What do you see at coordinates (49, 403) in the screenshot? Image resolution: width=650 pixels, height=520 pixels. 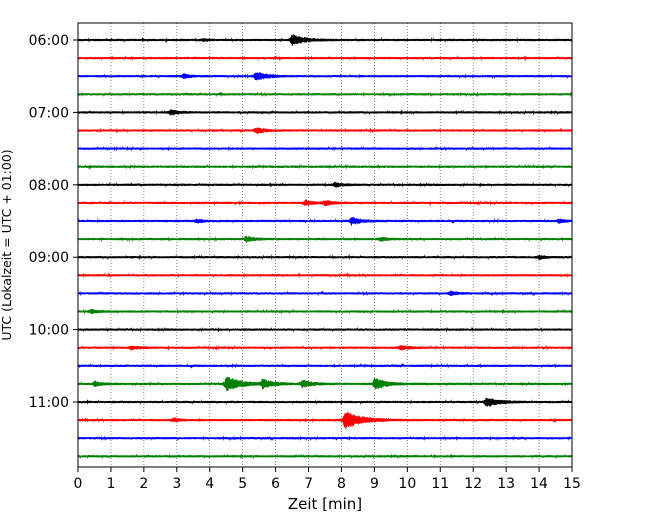 I see `y-tick-label-5: 11:00` at bounding box center [49, 403].